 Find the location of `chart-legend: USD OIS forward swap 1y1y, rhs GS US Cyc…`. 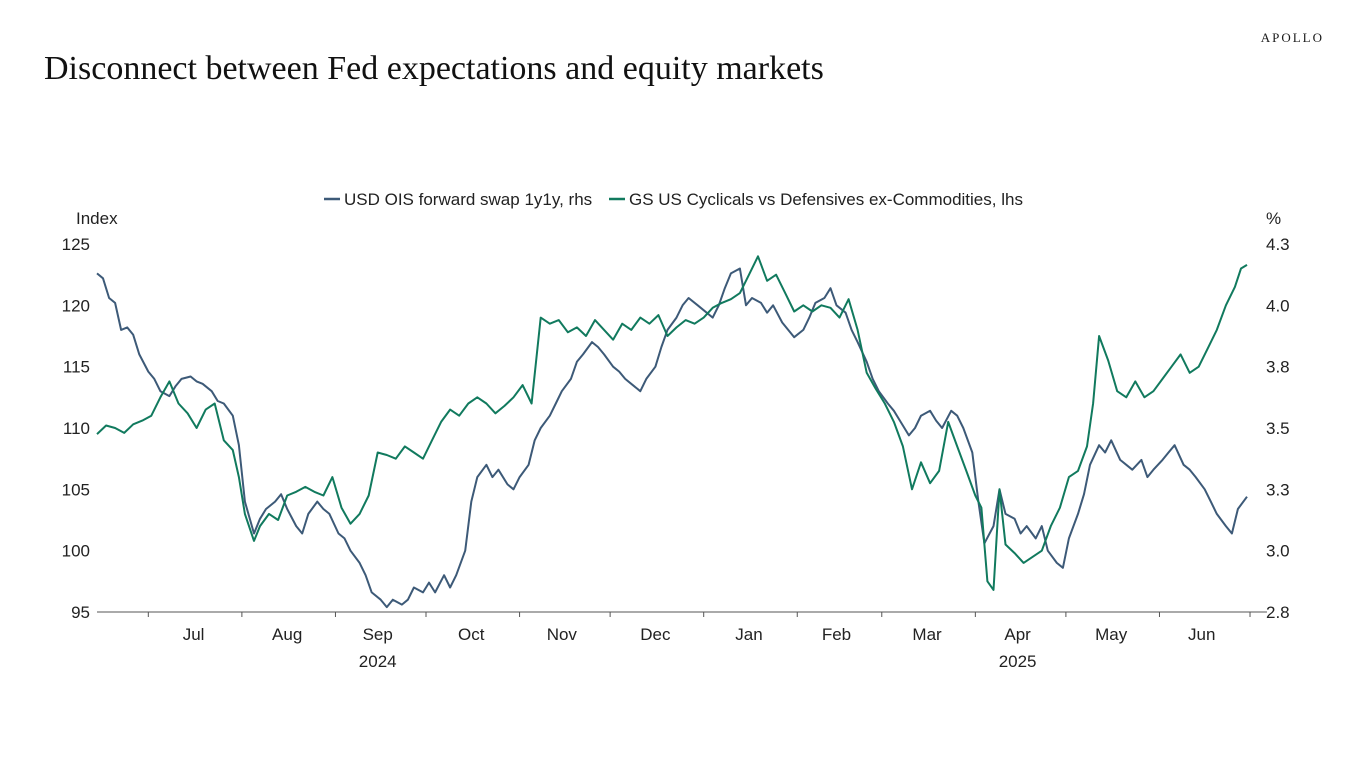

chart-legend: USD OIS forward swap 1y1y, rhs GS US Cyc… is located at coordinates (673, 199).